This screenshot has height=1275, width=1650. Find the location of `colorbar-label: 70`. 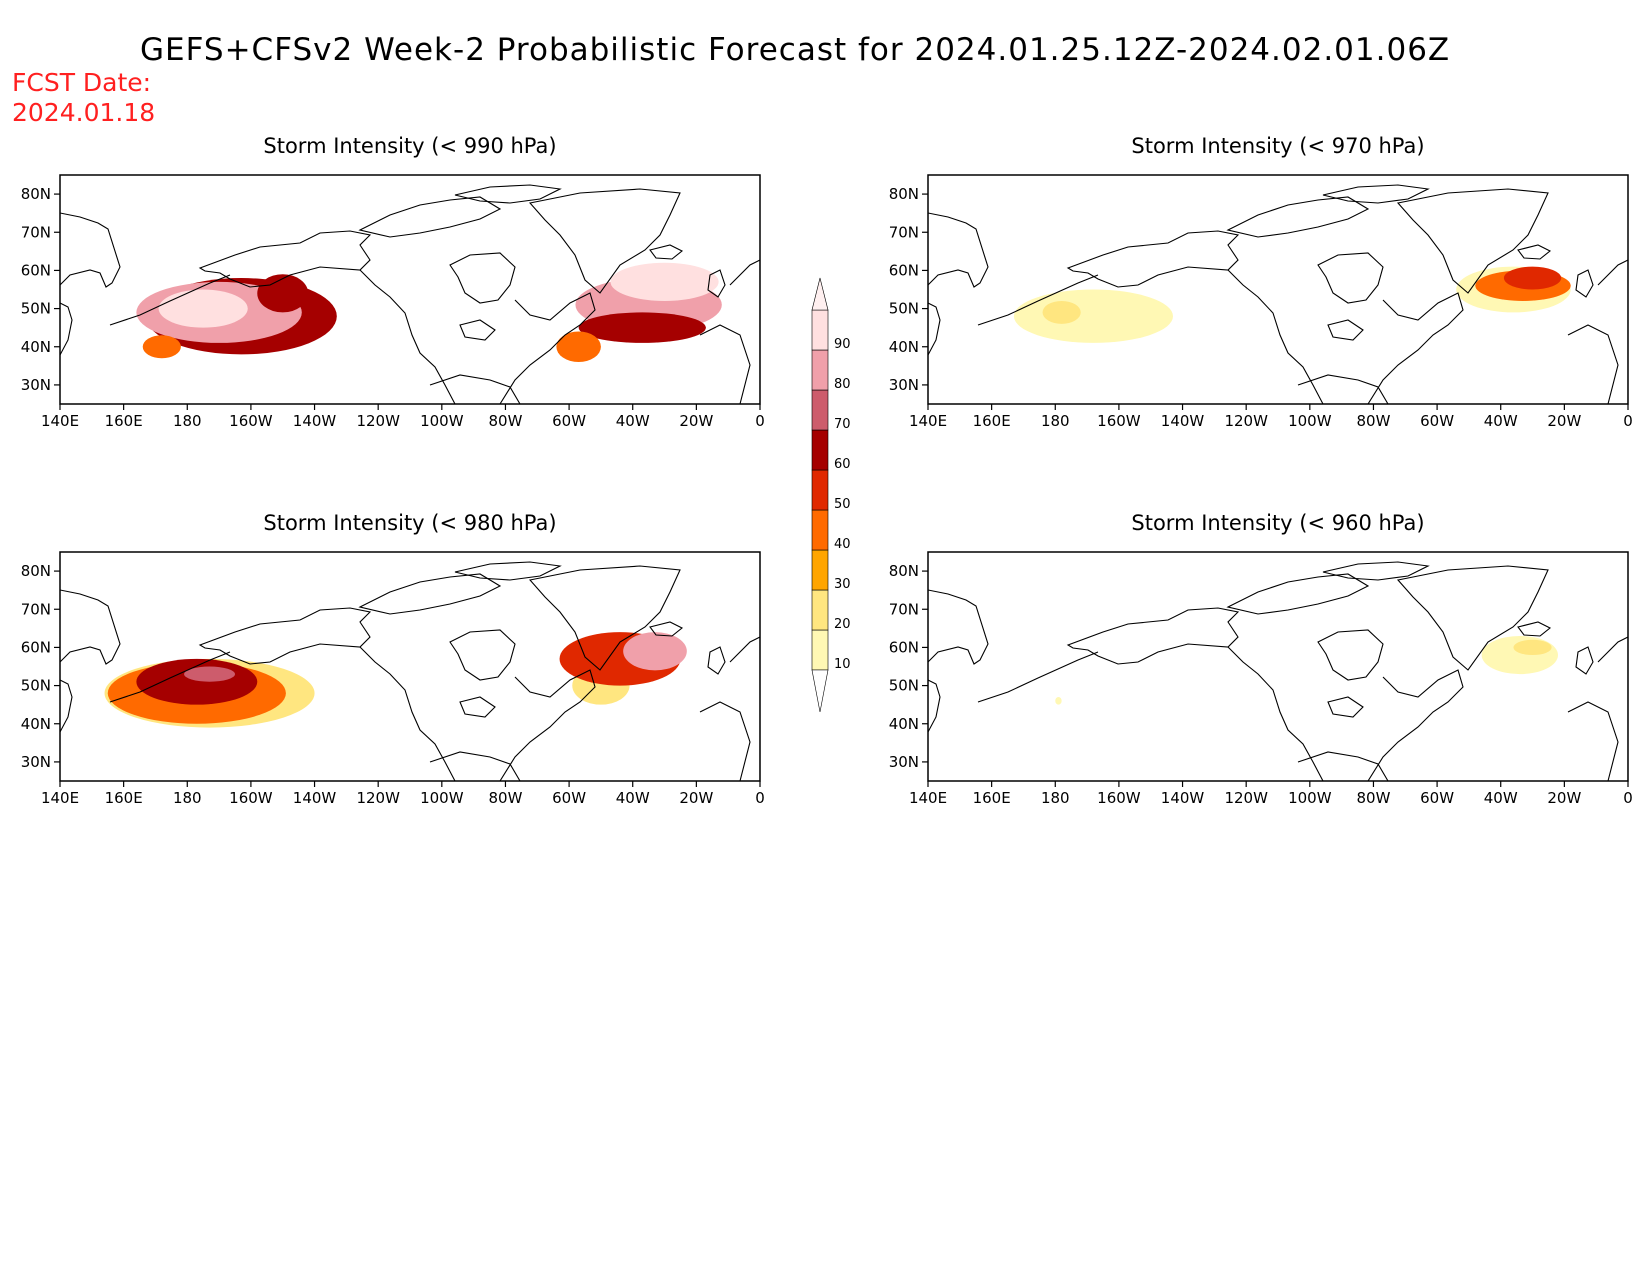

colorbar-label: 70 is located at coordinates (842, 424).